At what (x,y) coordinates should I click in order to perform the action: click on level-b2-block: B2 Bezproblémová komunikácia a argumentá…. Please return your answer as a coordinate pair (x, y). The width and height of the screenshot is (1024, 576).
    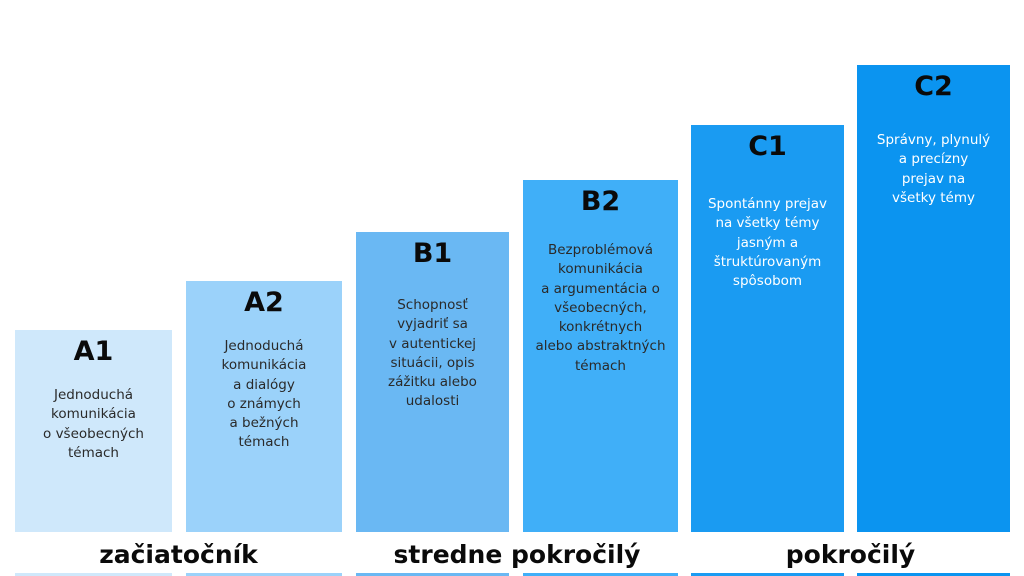
    Looking at the image, I should click on (600, 356).